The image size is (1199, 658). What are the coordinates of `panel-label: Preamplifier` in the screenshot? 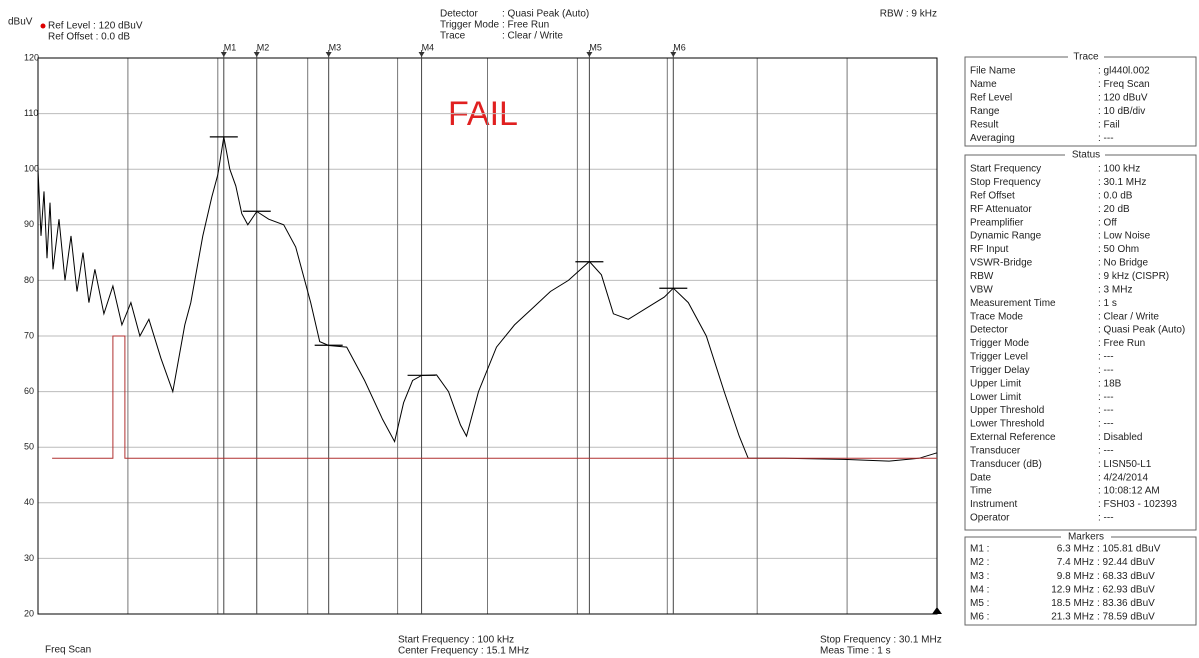 It's located at (997, 222).